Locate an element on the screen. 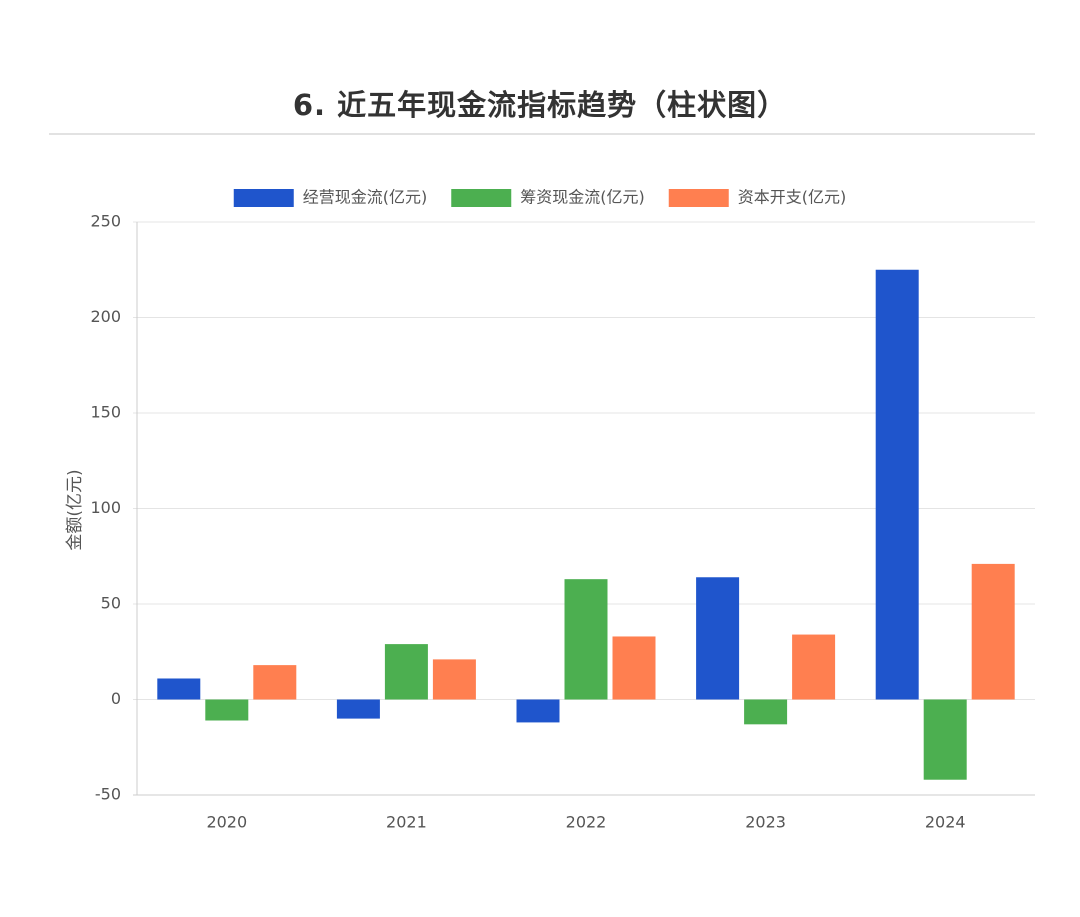 The image size is (1080, 917). title-divider is located at coordinates (542, 134).